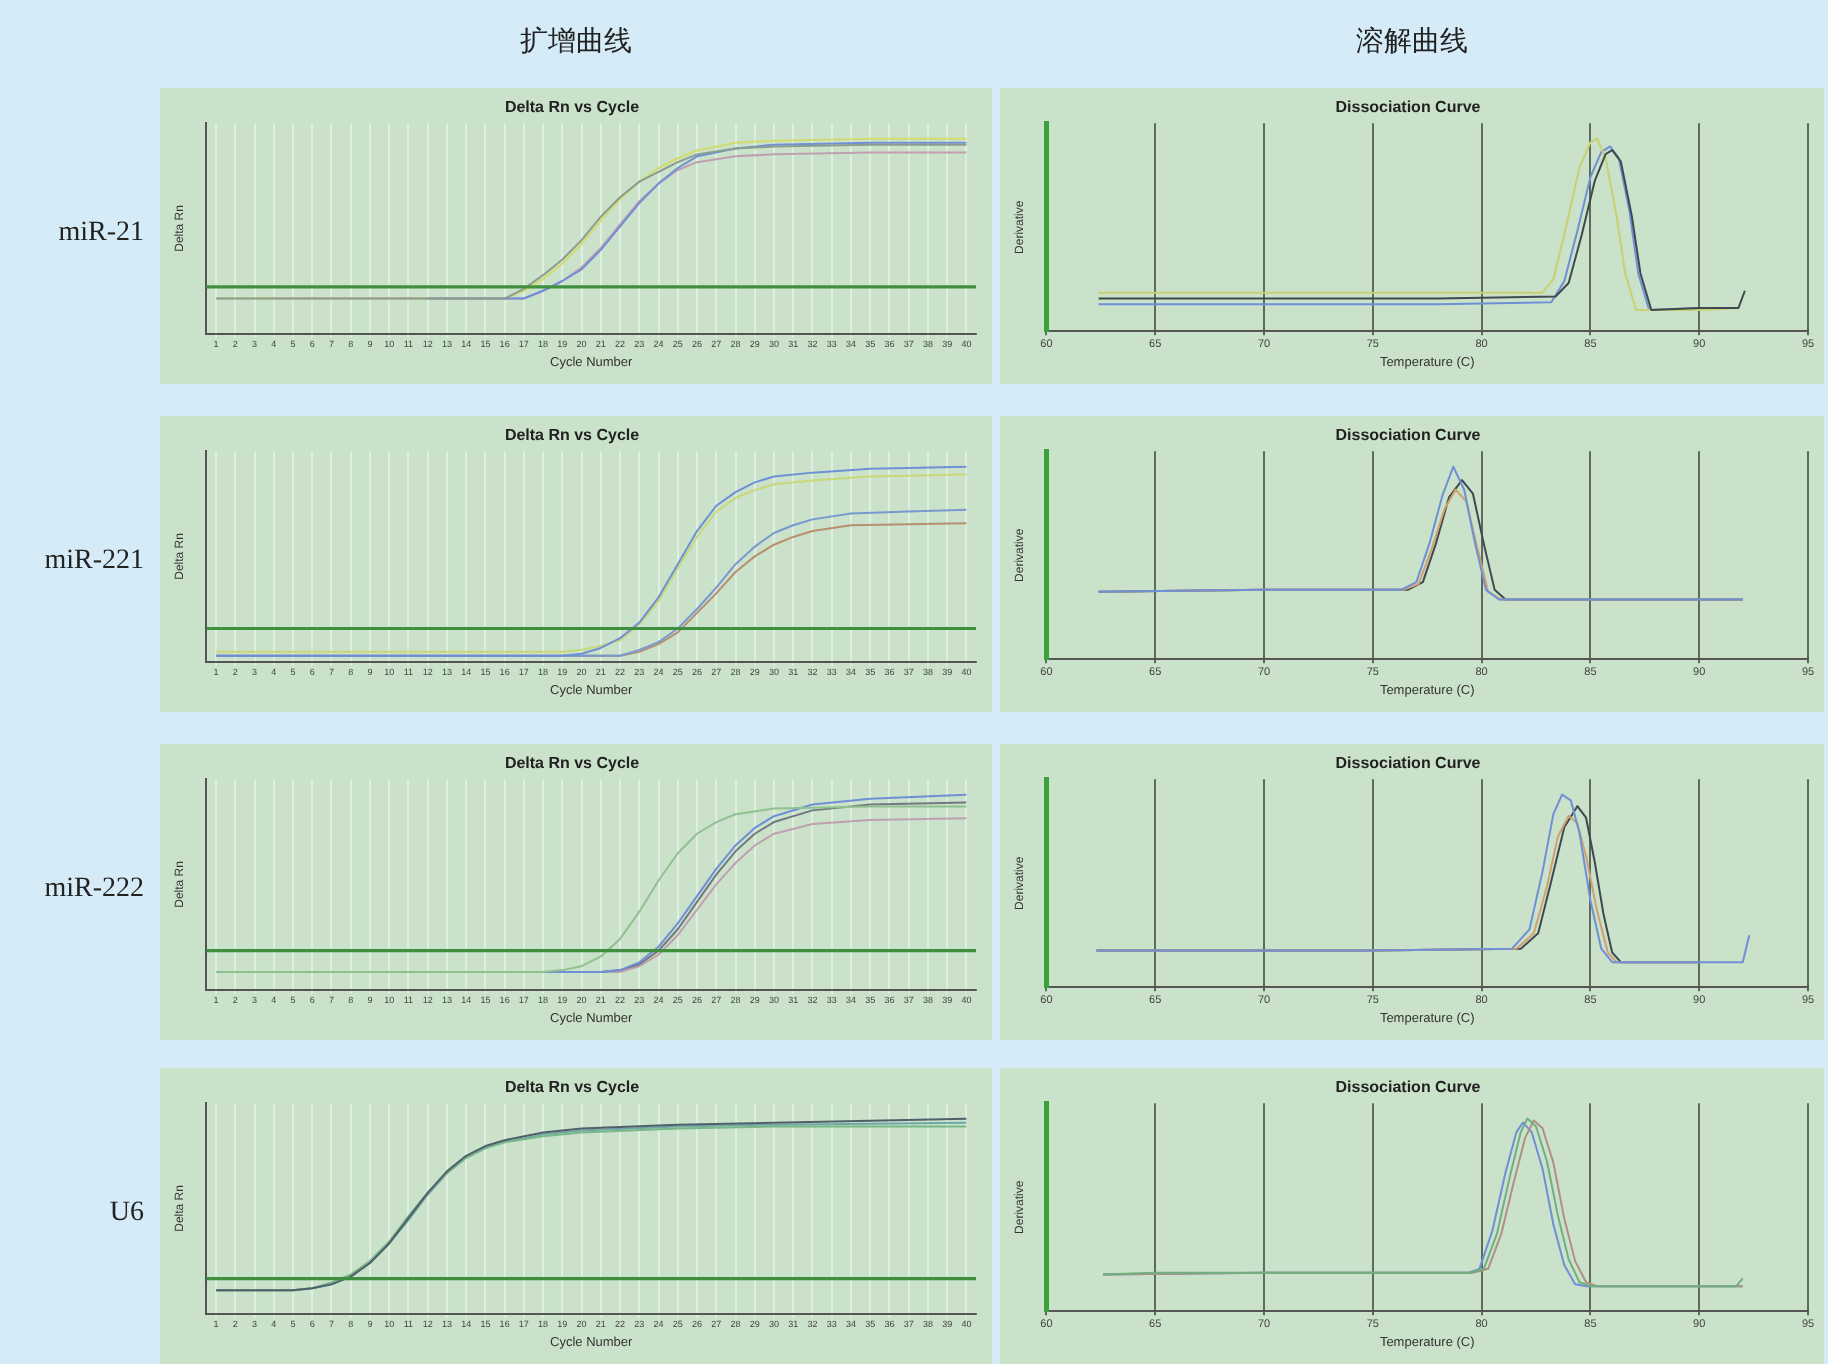 The width and height of the screenshot is (1828, 1364). What do you see at coordinates (576, 42) in the screenshot?
I see `category-label: 扩增曲线` at bounding box center [576, 42].